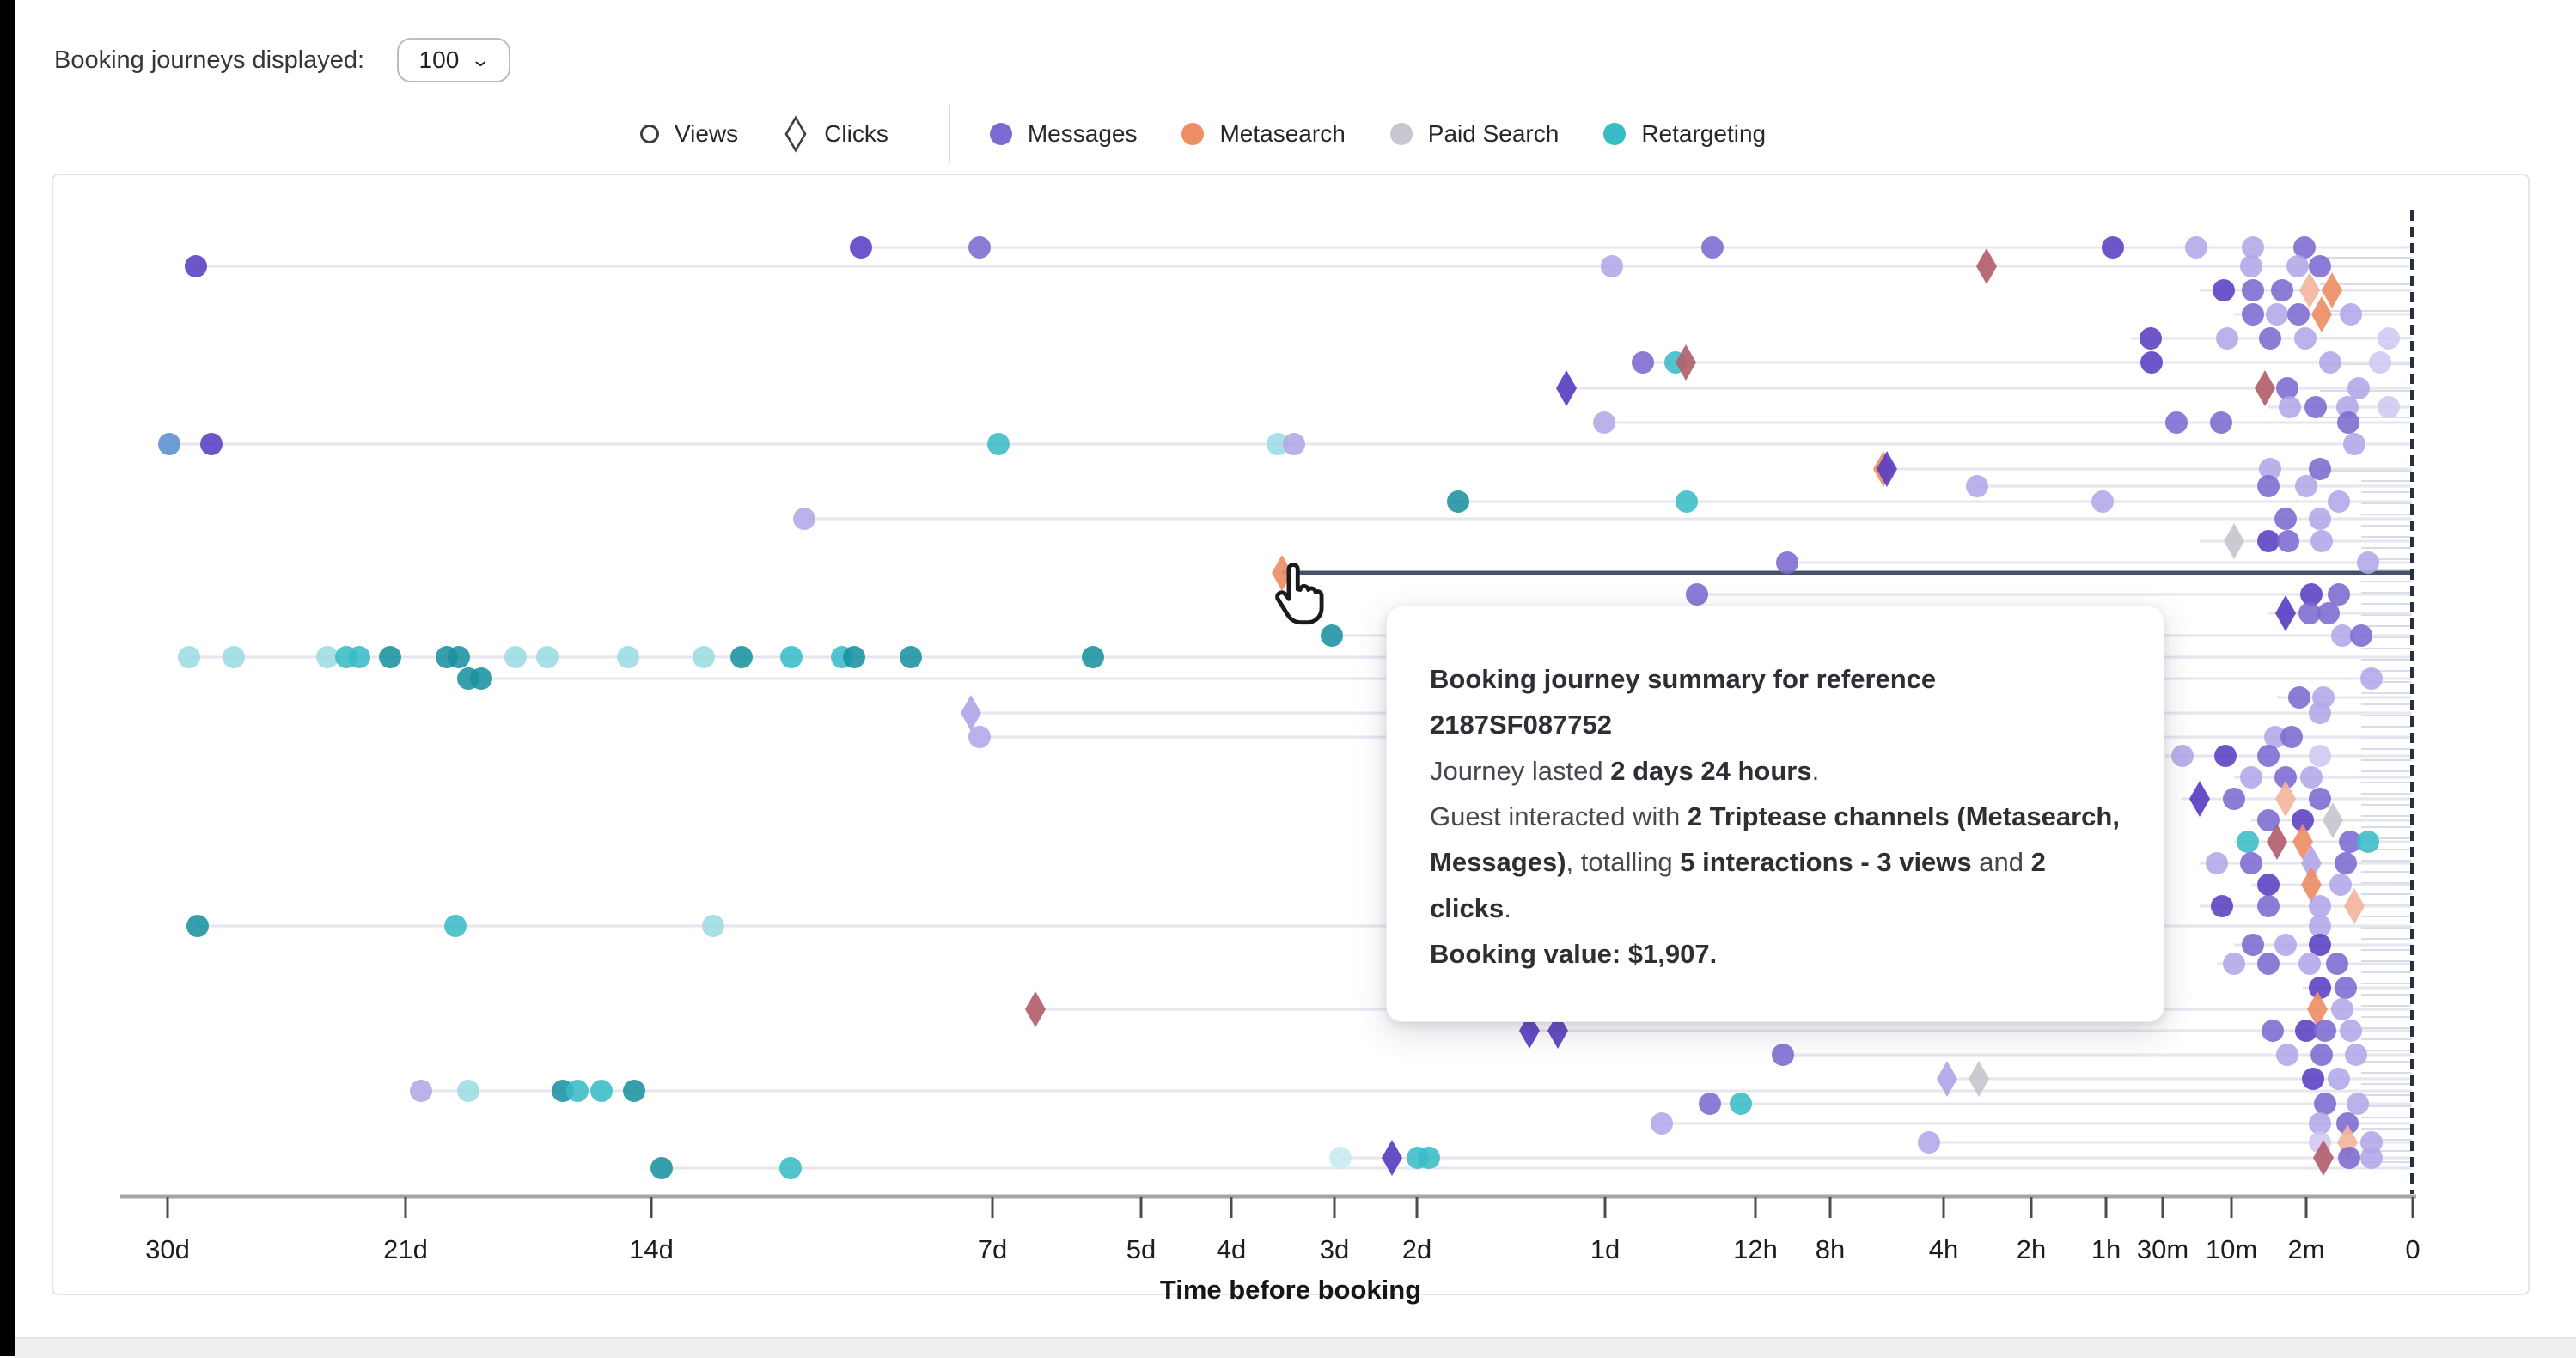 This screenshot has height=1358, width=2576. What do you see at coordinates (689, 134) in the screenshot?
I see `legend-item-views: Views` at bounding box center [689, 134].